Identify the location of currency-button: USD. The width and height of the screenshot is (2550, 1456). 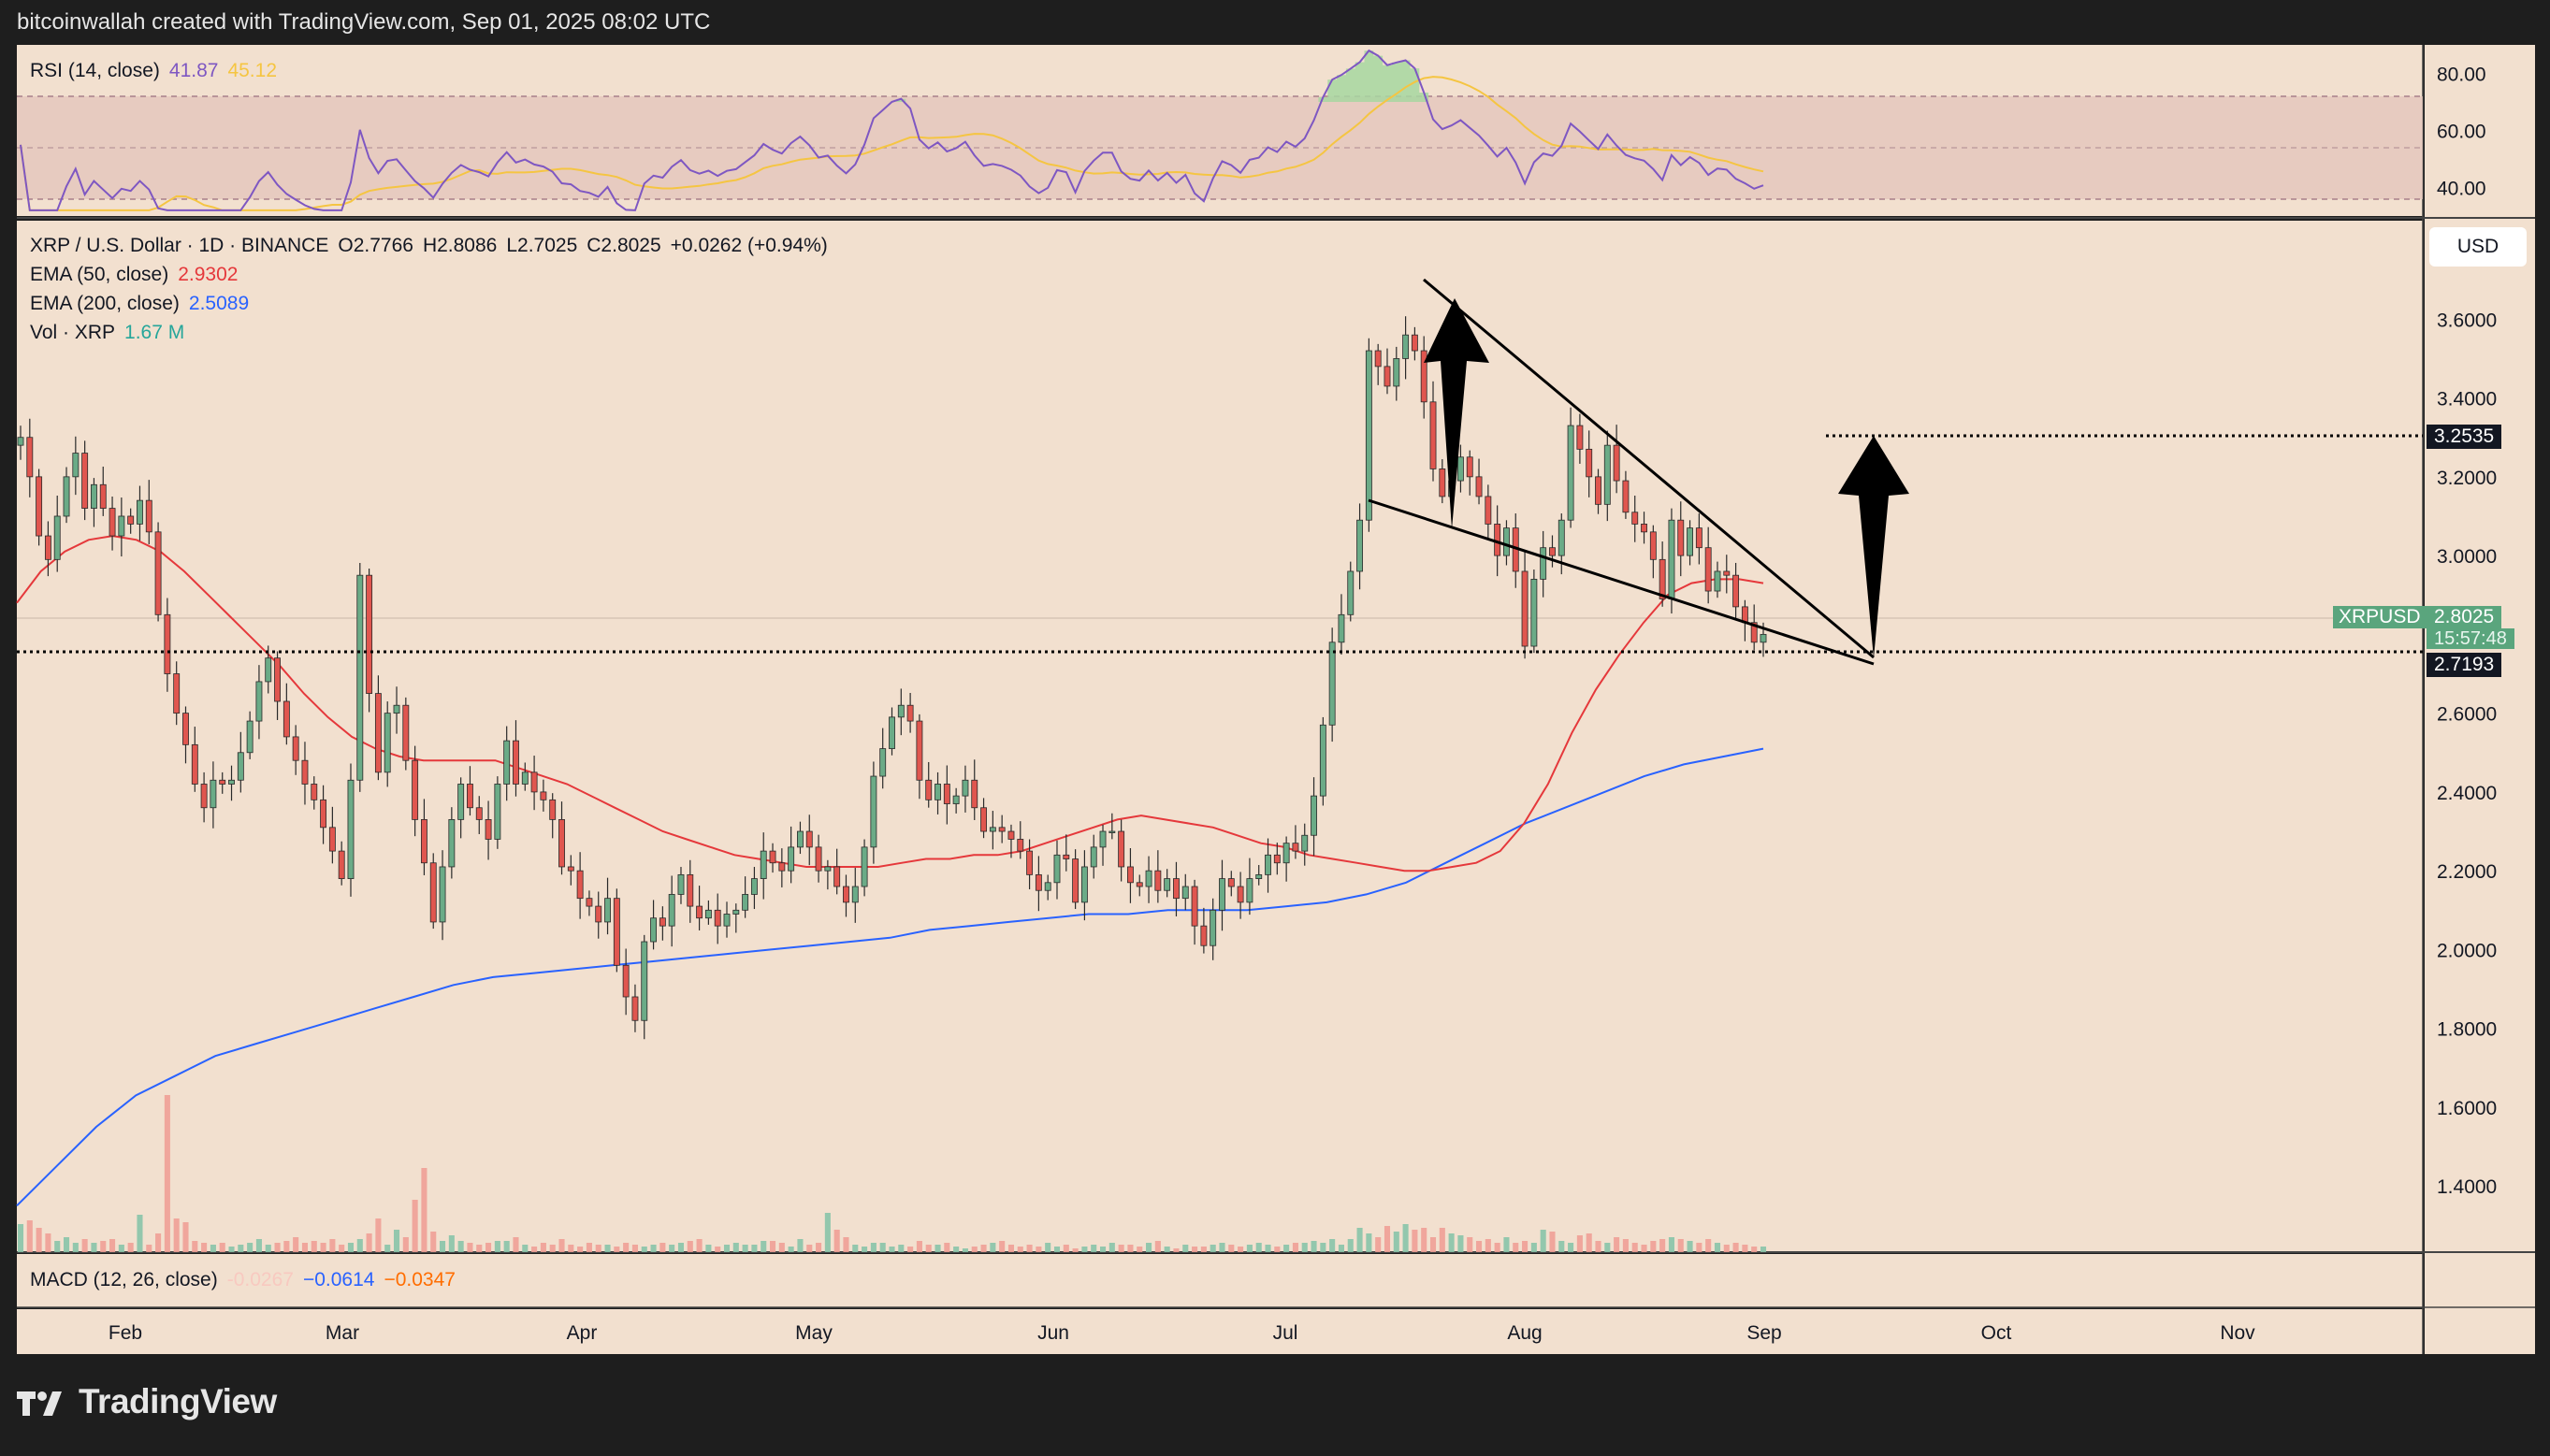
(2478, 247).